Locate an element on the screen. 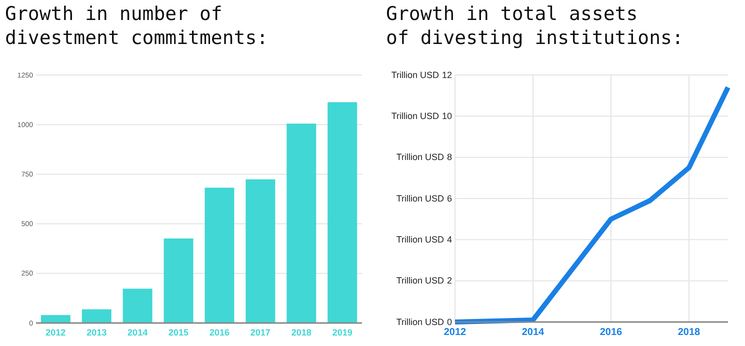 Image resolution: width=745 pixels, height=346 pixels. y-tick-label: 6 is located at coordinates (449, 198).